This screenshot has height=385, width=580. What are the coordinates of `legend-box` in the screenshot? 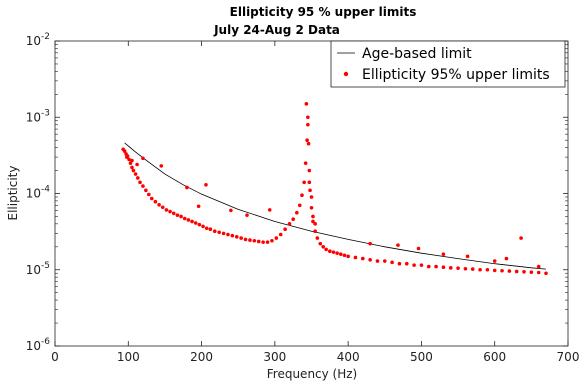 It's located at (448, 64).